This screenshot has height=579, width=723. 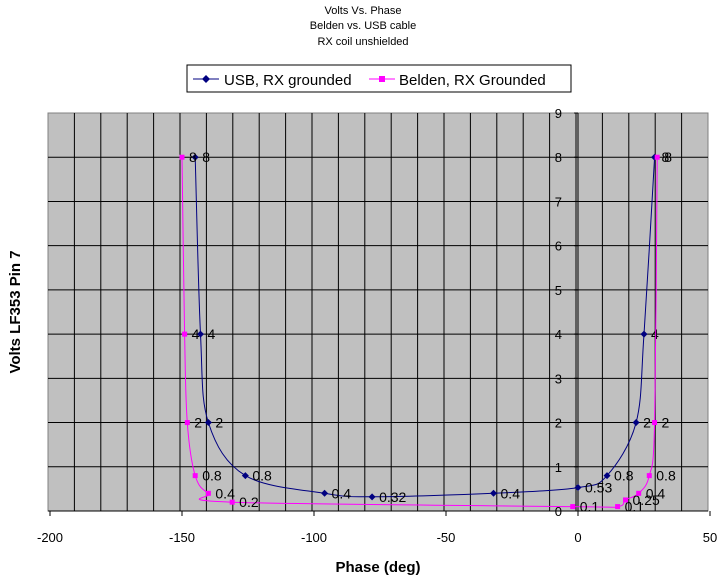 I want to click on data-label-belden: 0.2, so click(x=249, y=502).